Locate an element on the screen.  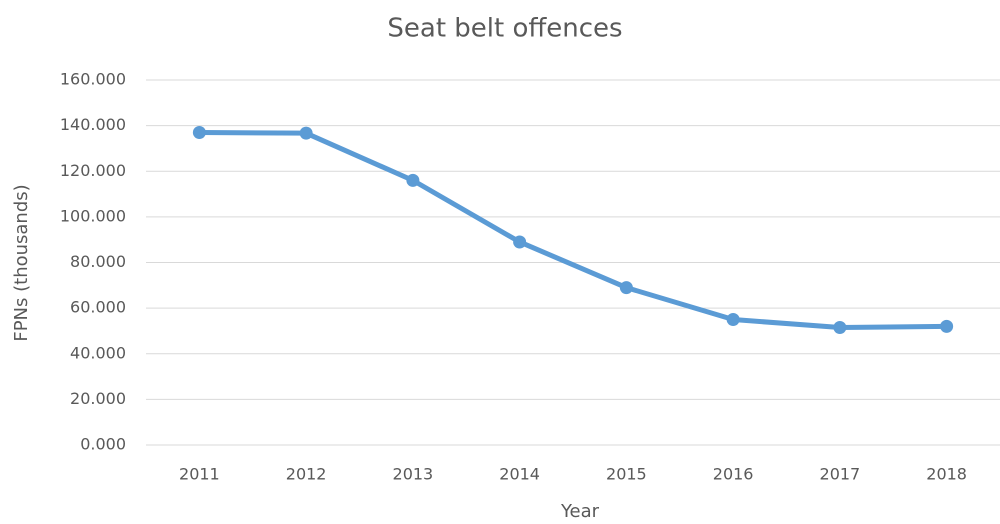
x-axis-title: Year is located at coordinates (580, 511).